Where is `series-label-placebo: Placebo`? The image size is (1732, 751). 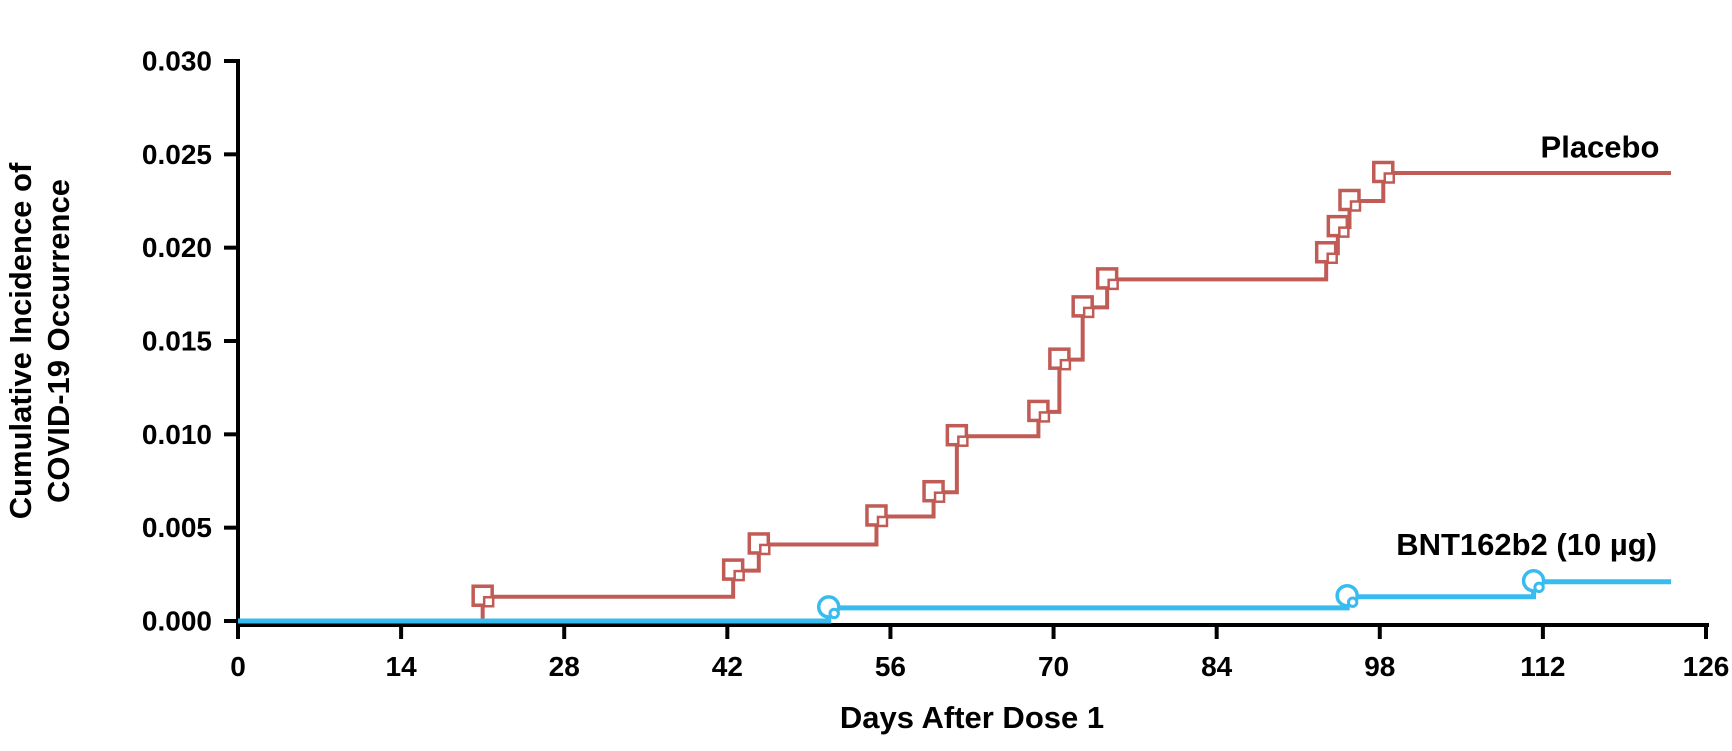 series-label-placebo: Placebo is located at coordinates (1600, 146).